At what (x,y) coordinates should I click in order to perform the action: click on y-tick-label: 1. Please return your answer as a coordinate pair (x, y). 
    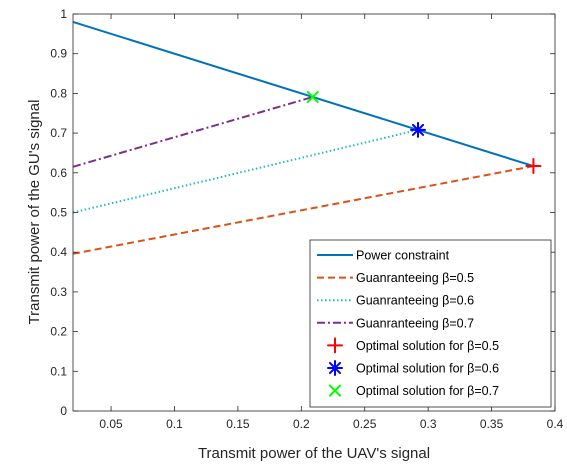
    Looking at the image, I should click on (63, 14).